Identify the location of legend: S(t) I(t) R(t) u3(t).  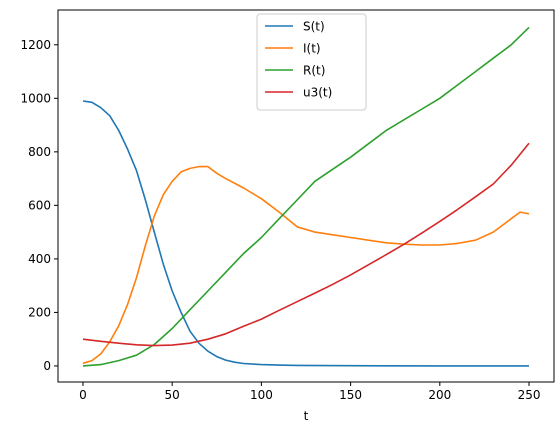
(311, 62).